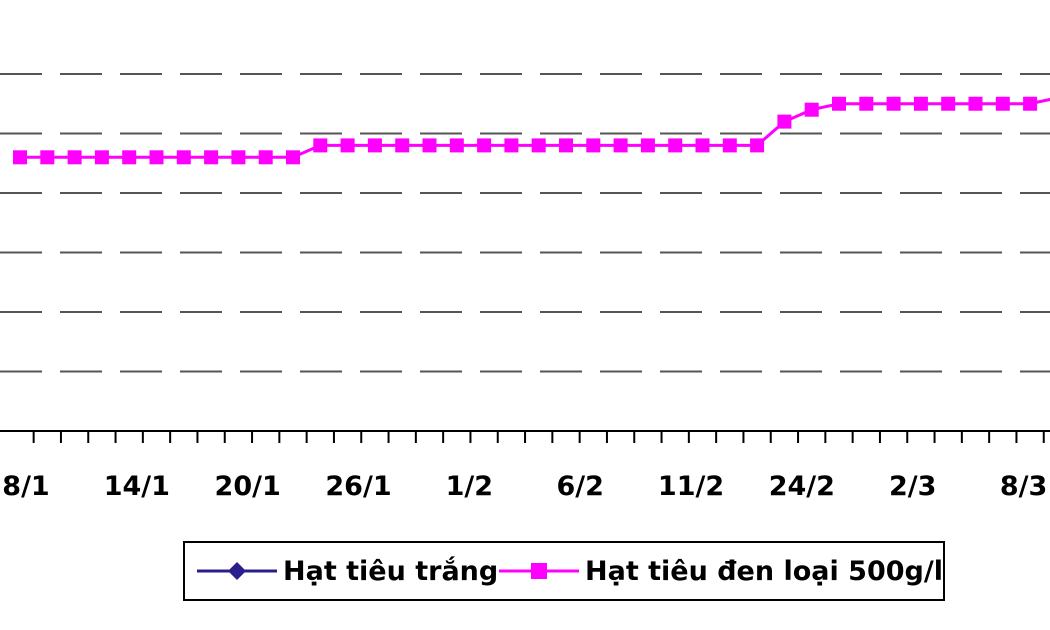 The height and width of the screenshot is (630, 1050). I want to click on series-black-pepper, so click(531, 130).